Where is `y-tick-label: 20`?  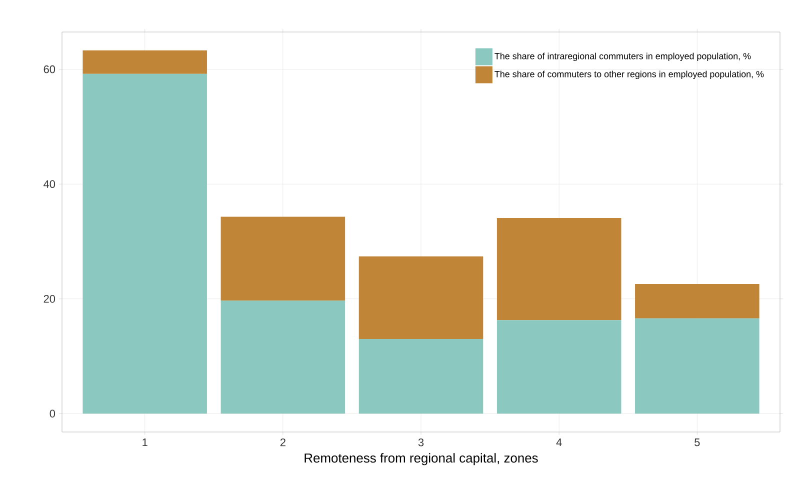 y-tick-label: 20 is located at coordinates (50, 298).